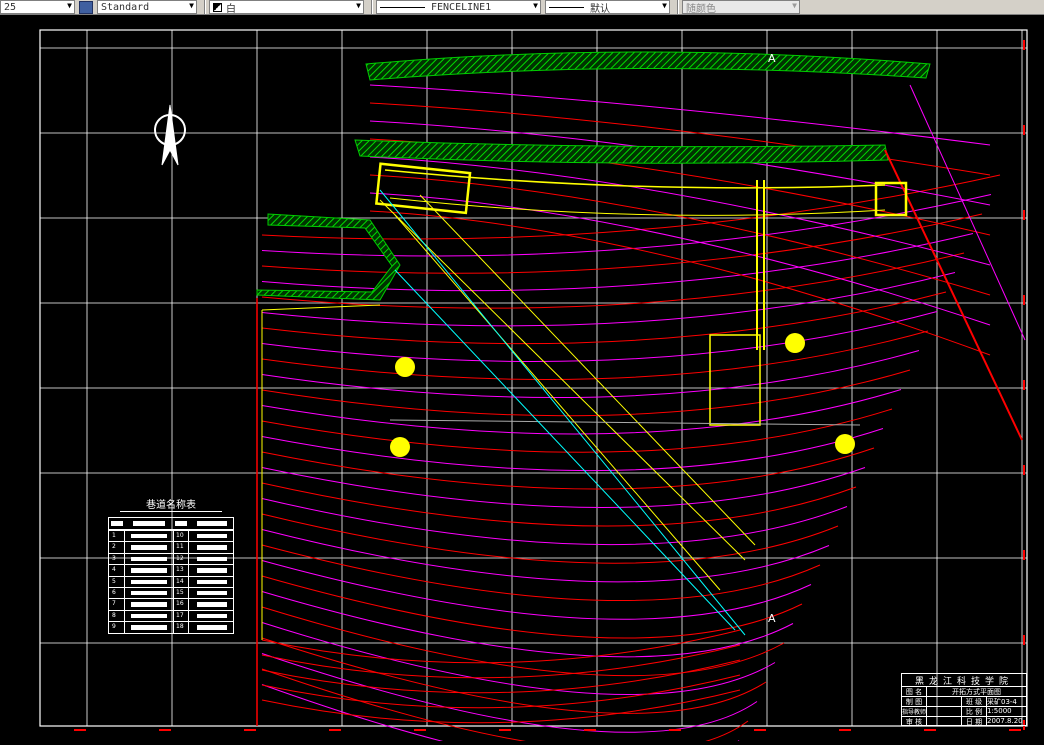 The width and height of the screenshot is (1044, 745). What do you see at coordinates (171, 558) in the screenshot?
I see `table-row: 3 12` at bounding box center [171, 558].